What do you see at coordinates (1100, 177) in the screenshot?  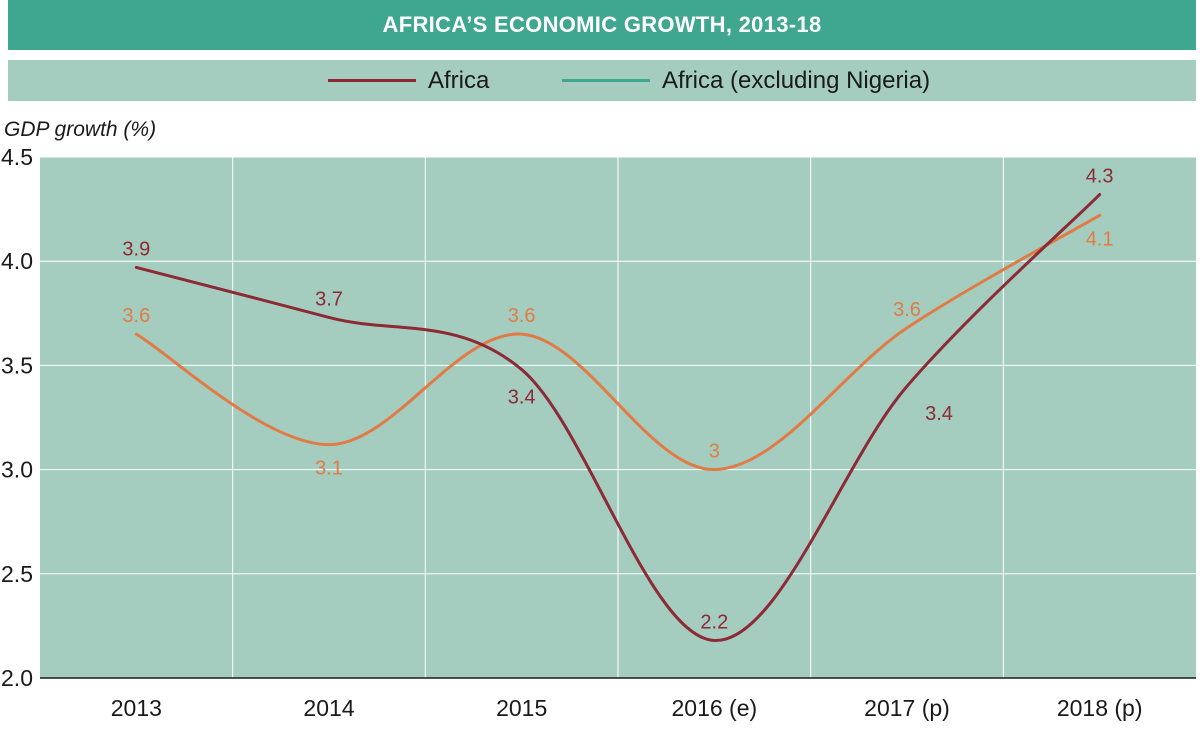 I see `data-label: 4.3` at bounding box center [1100, 177].